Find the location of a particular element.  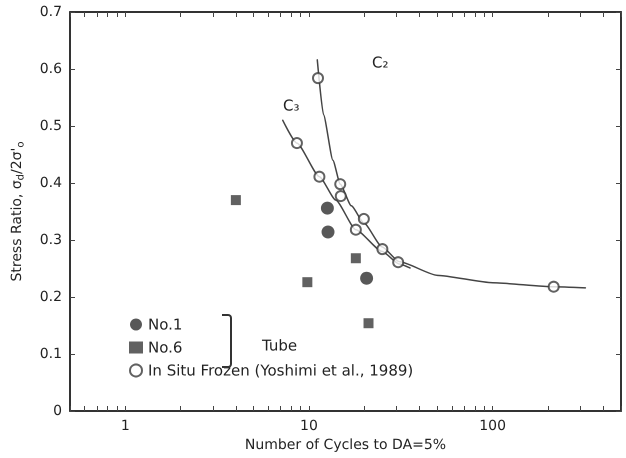

annotation: Tube is located at coordinates (279, 345).